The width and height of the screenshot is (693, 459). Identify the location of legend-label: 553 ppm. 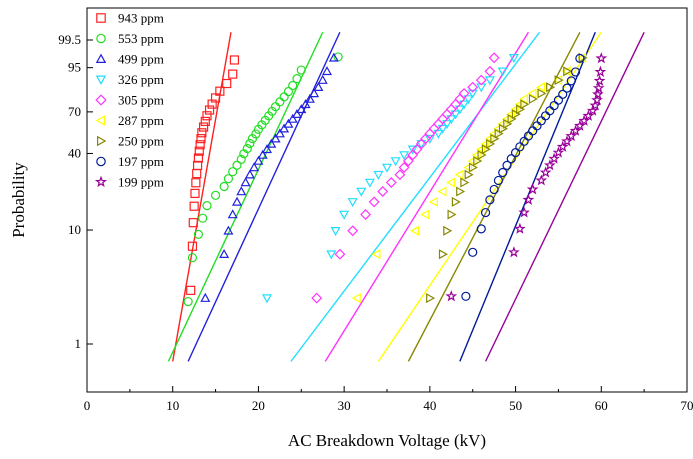
(141, 38).